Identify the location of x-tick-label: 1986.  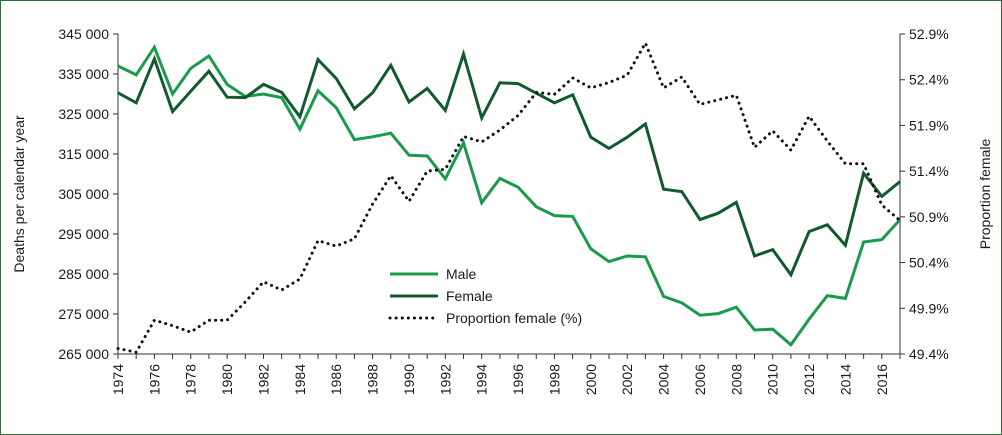
(336, 379).